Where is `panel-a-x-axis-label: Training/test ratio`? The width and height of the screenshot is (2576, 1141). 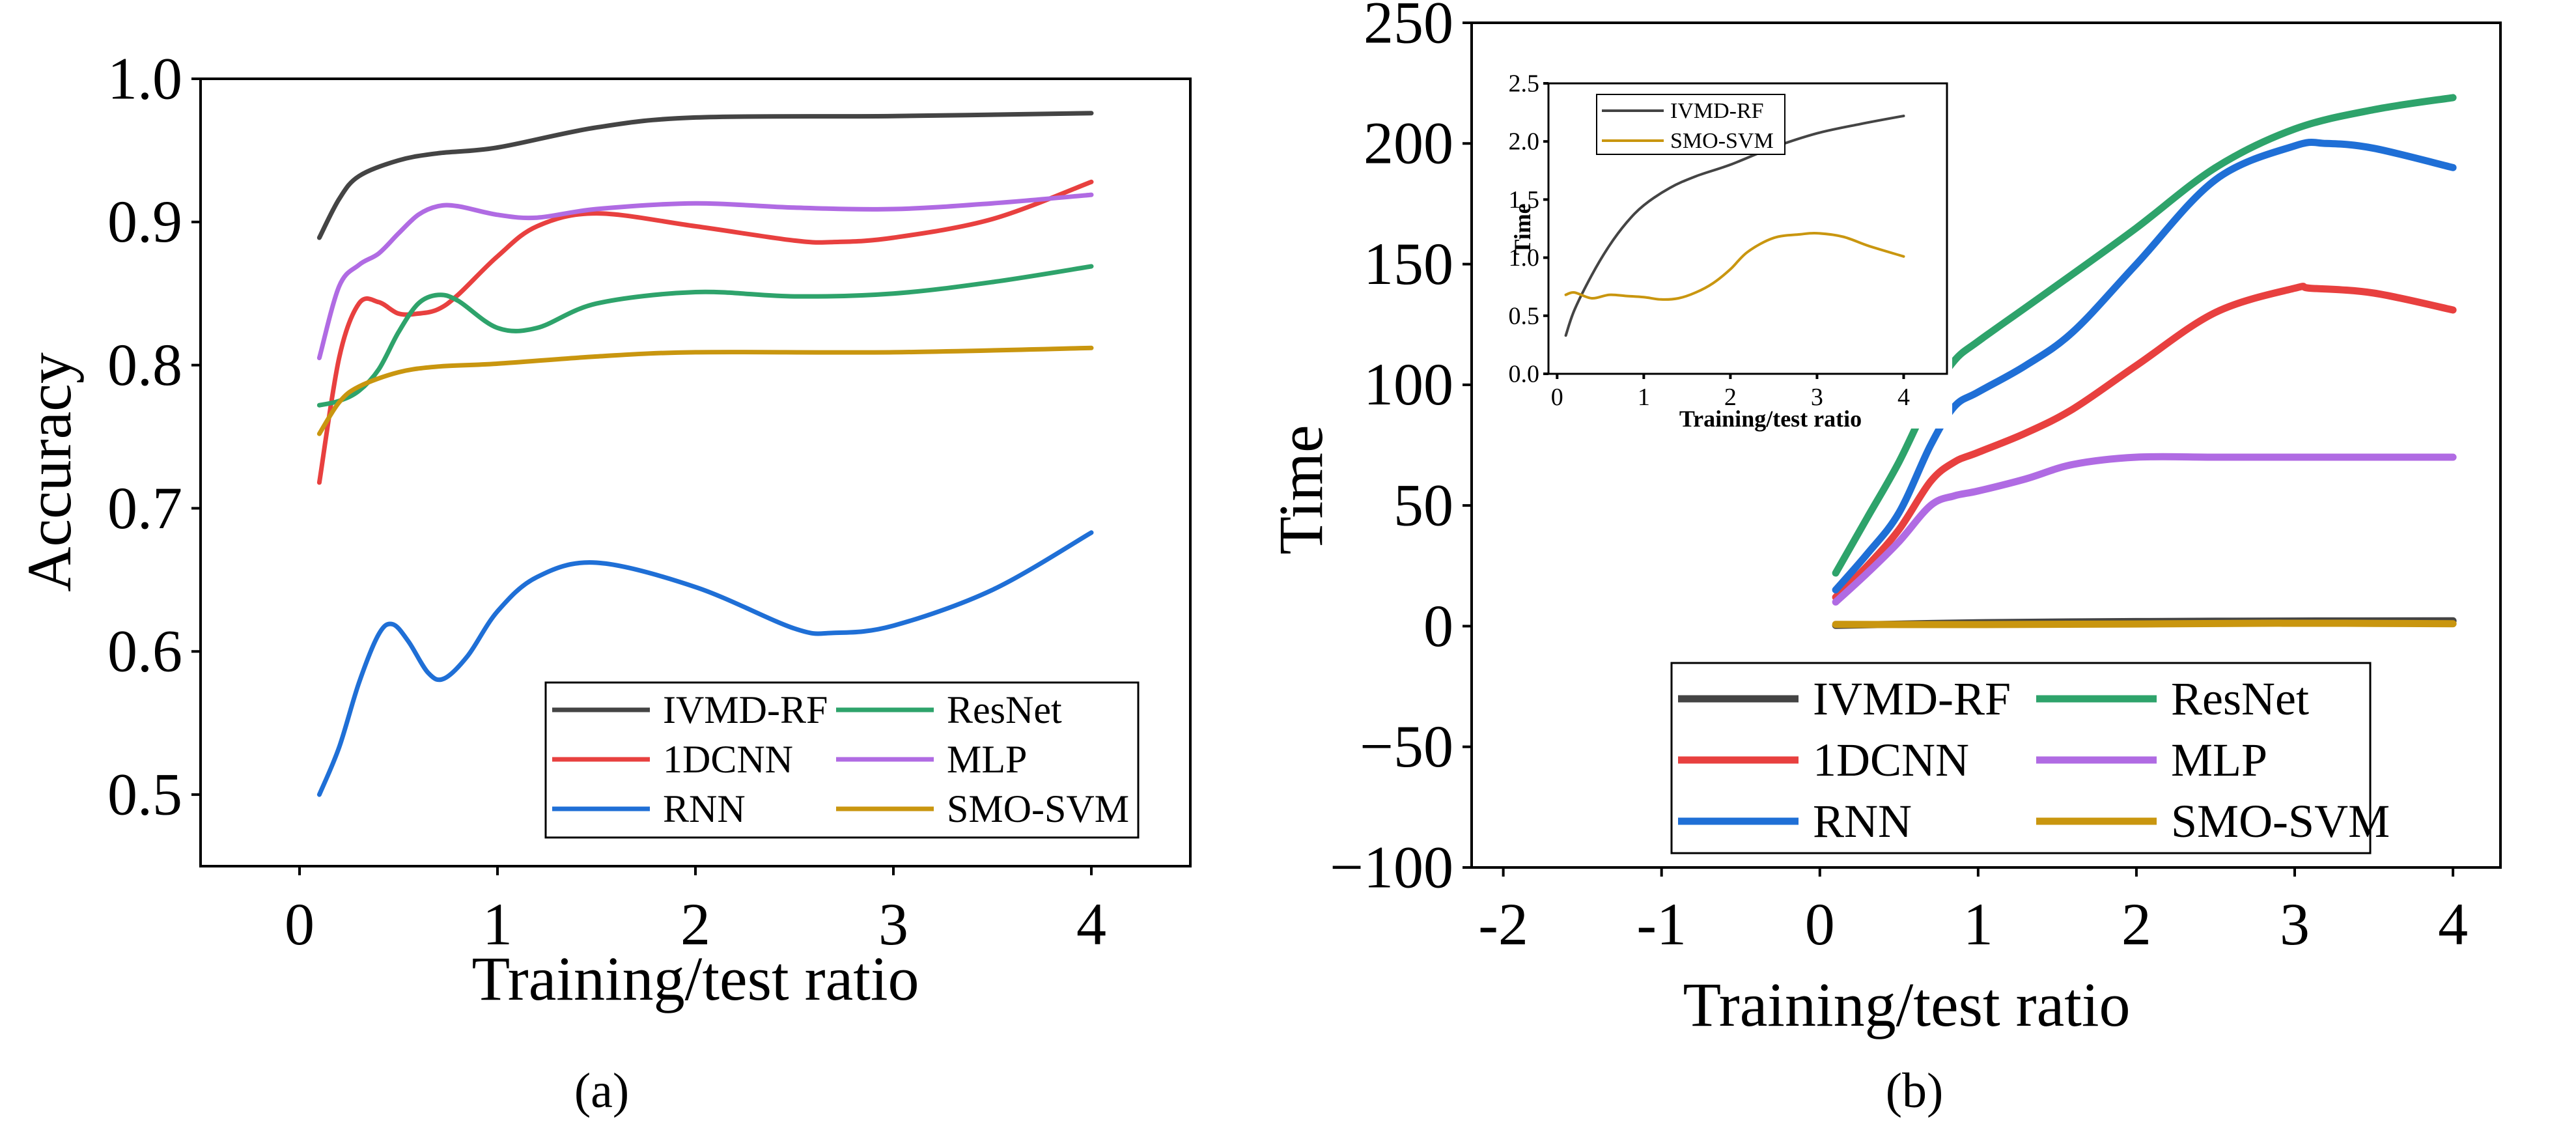
panel-a-x-axis-label: Training/test ratio is located at coordinates (695, 978).